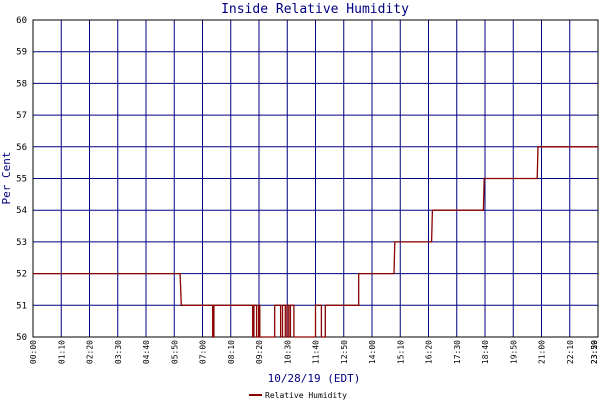  What do you see at coordinates (259, 352) in the screenshot?
I see `x-tick-label: 09:20` at bounding box center [259, 352].